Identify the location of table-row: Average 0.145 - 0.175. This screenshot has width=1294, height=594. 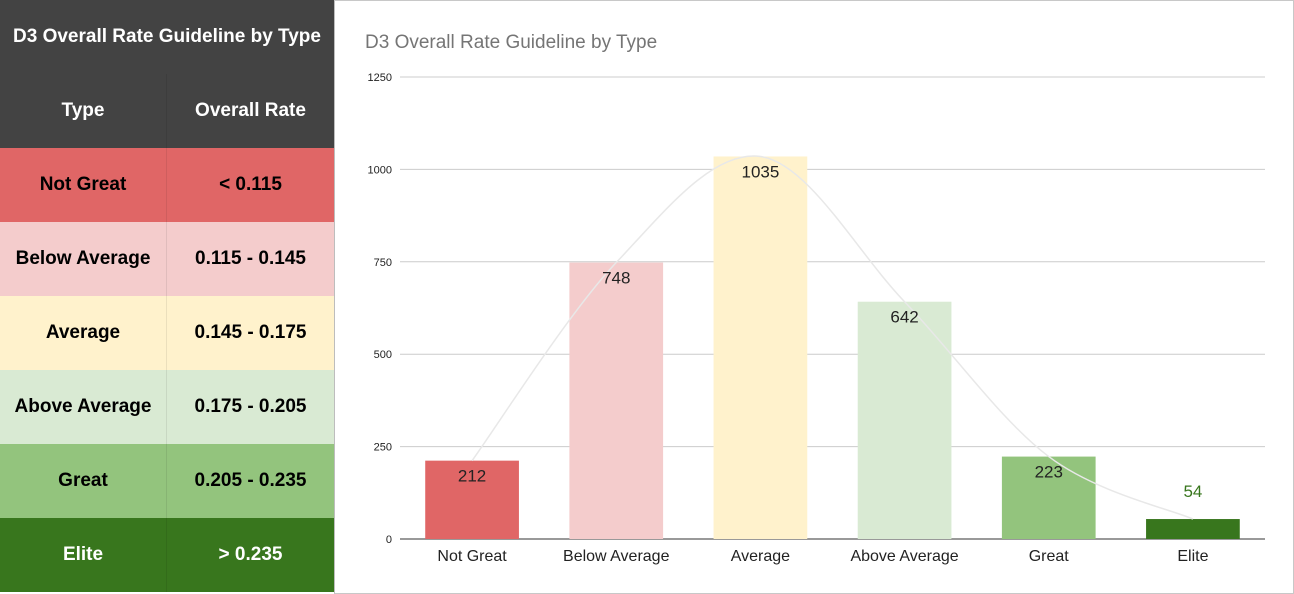
(167, 333).